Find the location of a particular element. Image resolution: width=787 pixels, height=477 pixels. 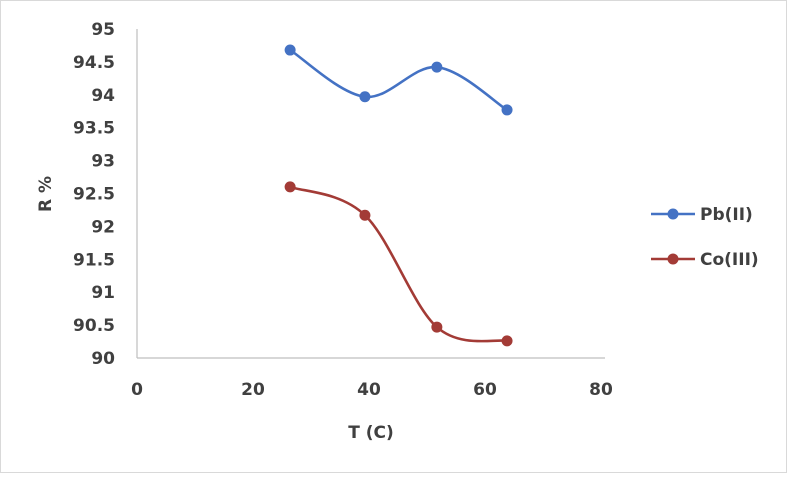

y-tick-label: 95 is located at coordinates (103, 30).